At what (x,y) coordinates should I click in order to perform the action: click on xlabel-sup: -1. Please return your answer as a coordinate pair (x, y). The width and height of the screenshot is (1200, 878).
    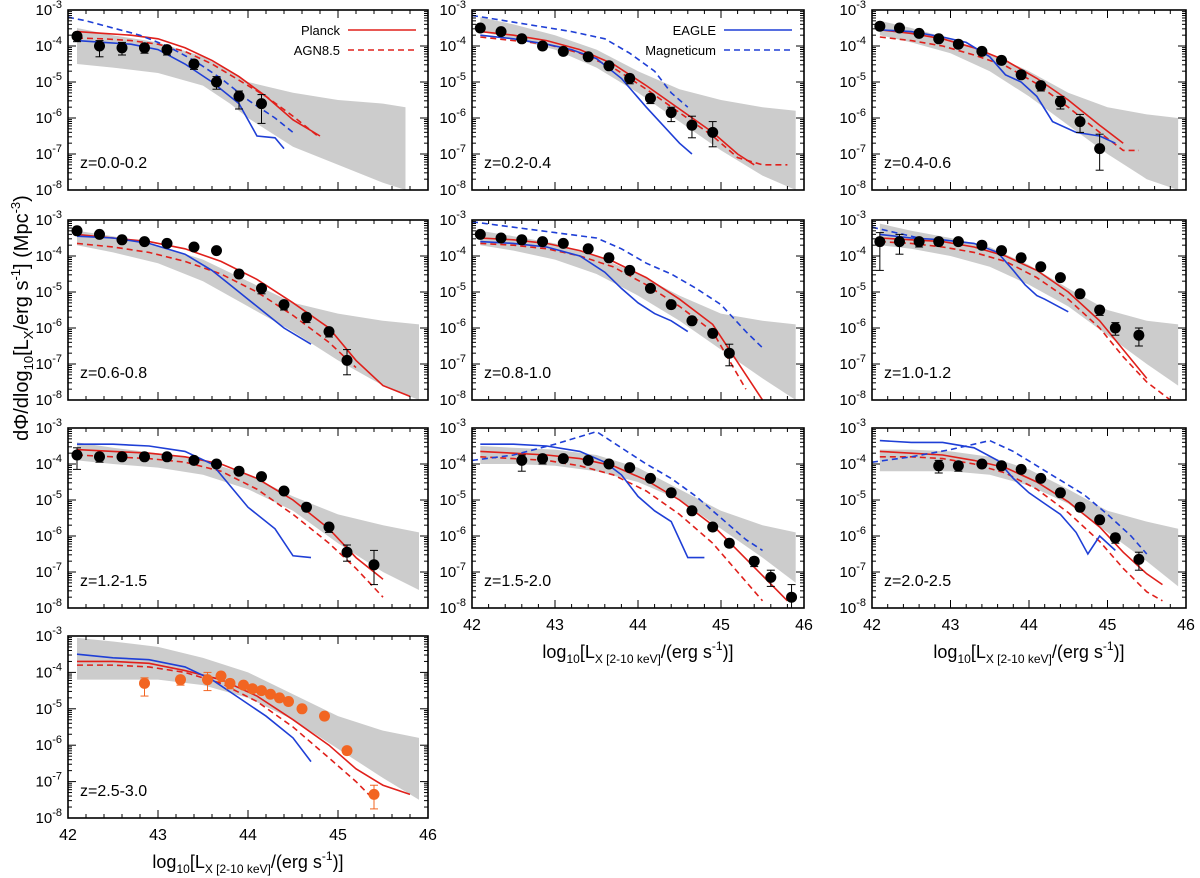
    Looking at the image, I should click on (717, 646).